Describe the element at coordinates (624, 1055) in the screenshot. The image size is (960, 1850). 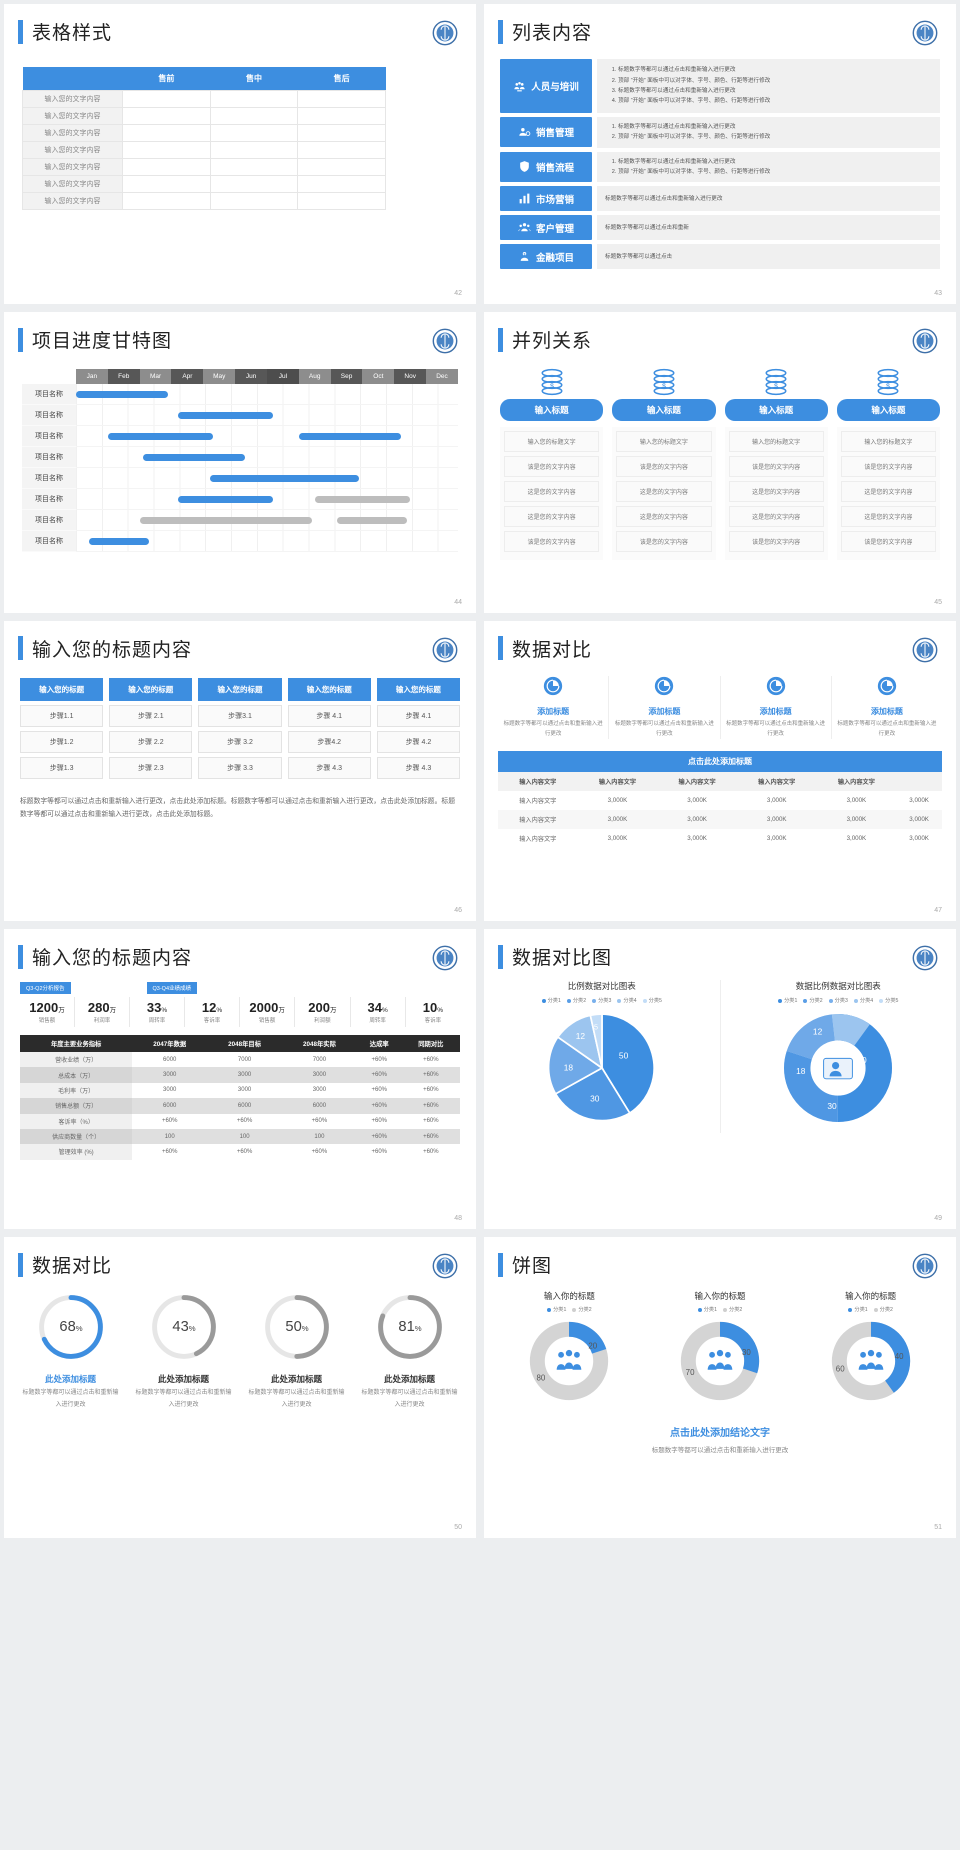
I see `pie-label: 50` at that location.